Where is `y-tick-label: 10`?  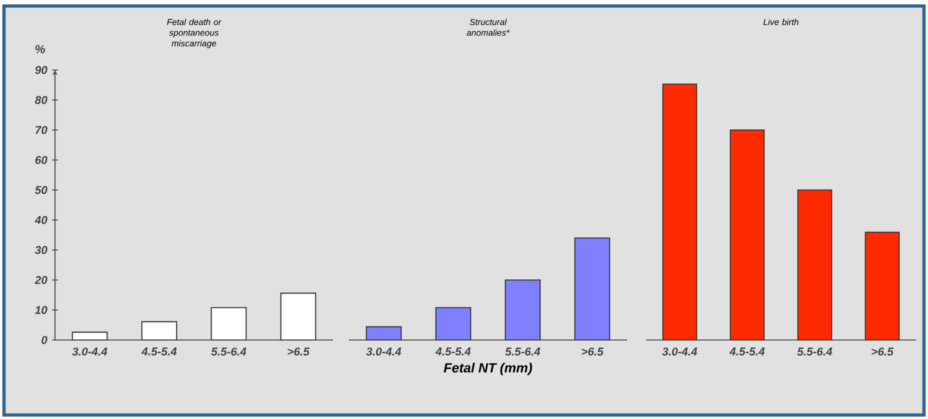 y-tick-label: 10 is located at coordinates (41, 310).